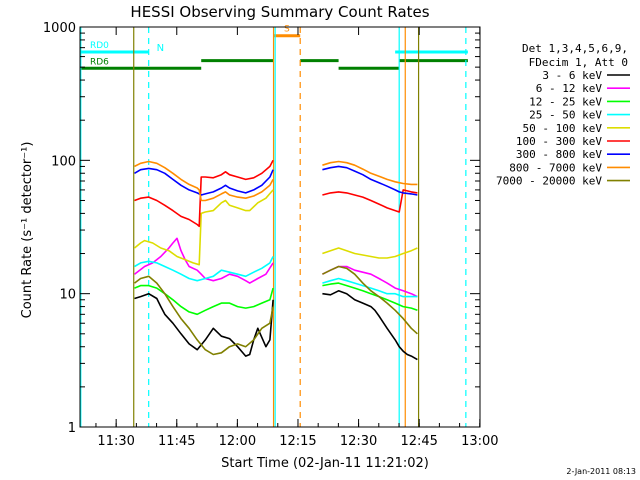  Describe the element at coordinates (578, 62) in the screenshot. I see `legend-header-line-2: FDecim 1, Att 0` at that location.